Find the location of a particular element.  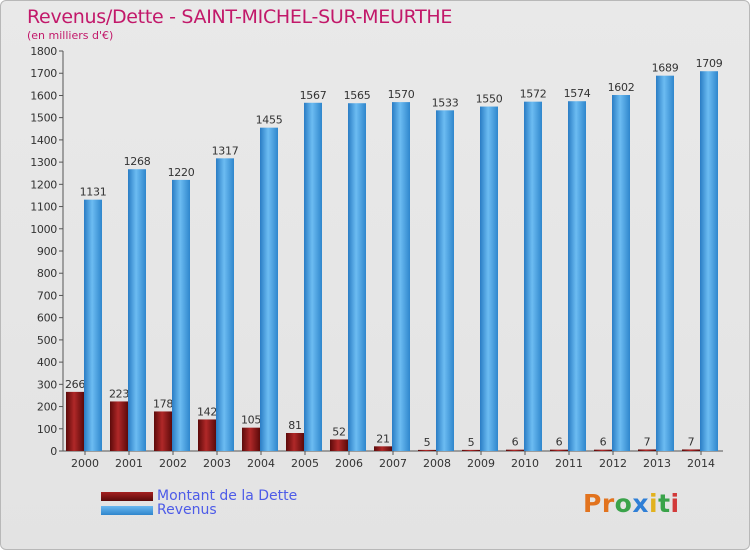

legend-item-debt: Montant de la Dette is located at coordinates (199, 496).